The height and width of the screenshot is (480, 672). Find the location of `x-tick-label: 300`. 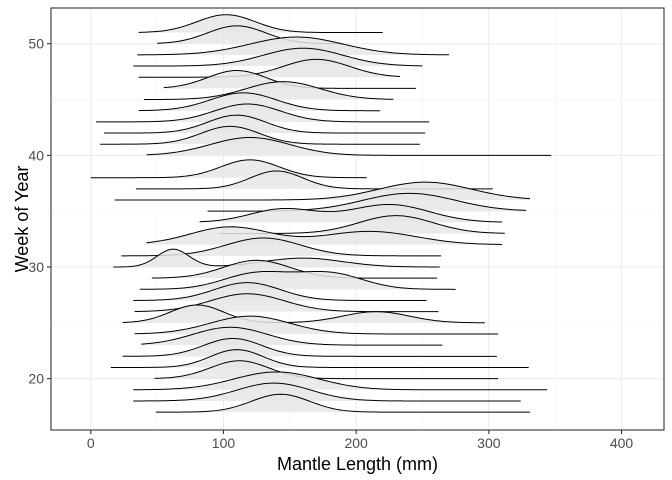

x-tick-label: 300 is located at coordinates (489, 443).